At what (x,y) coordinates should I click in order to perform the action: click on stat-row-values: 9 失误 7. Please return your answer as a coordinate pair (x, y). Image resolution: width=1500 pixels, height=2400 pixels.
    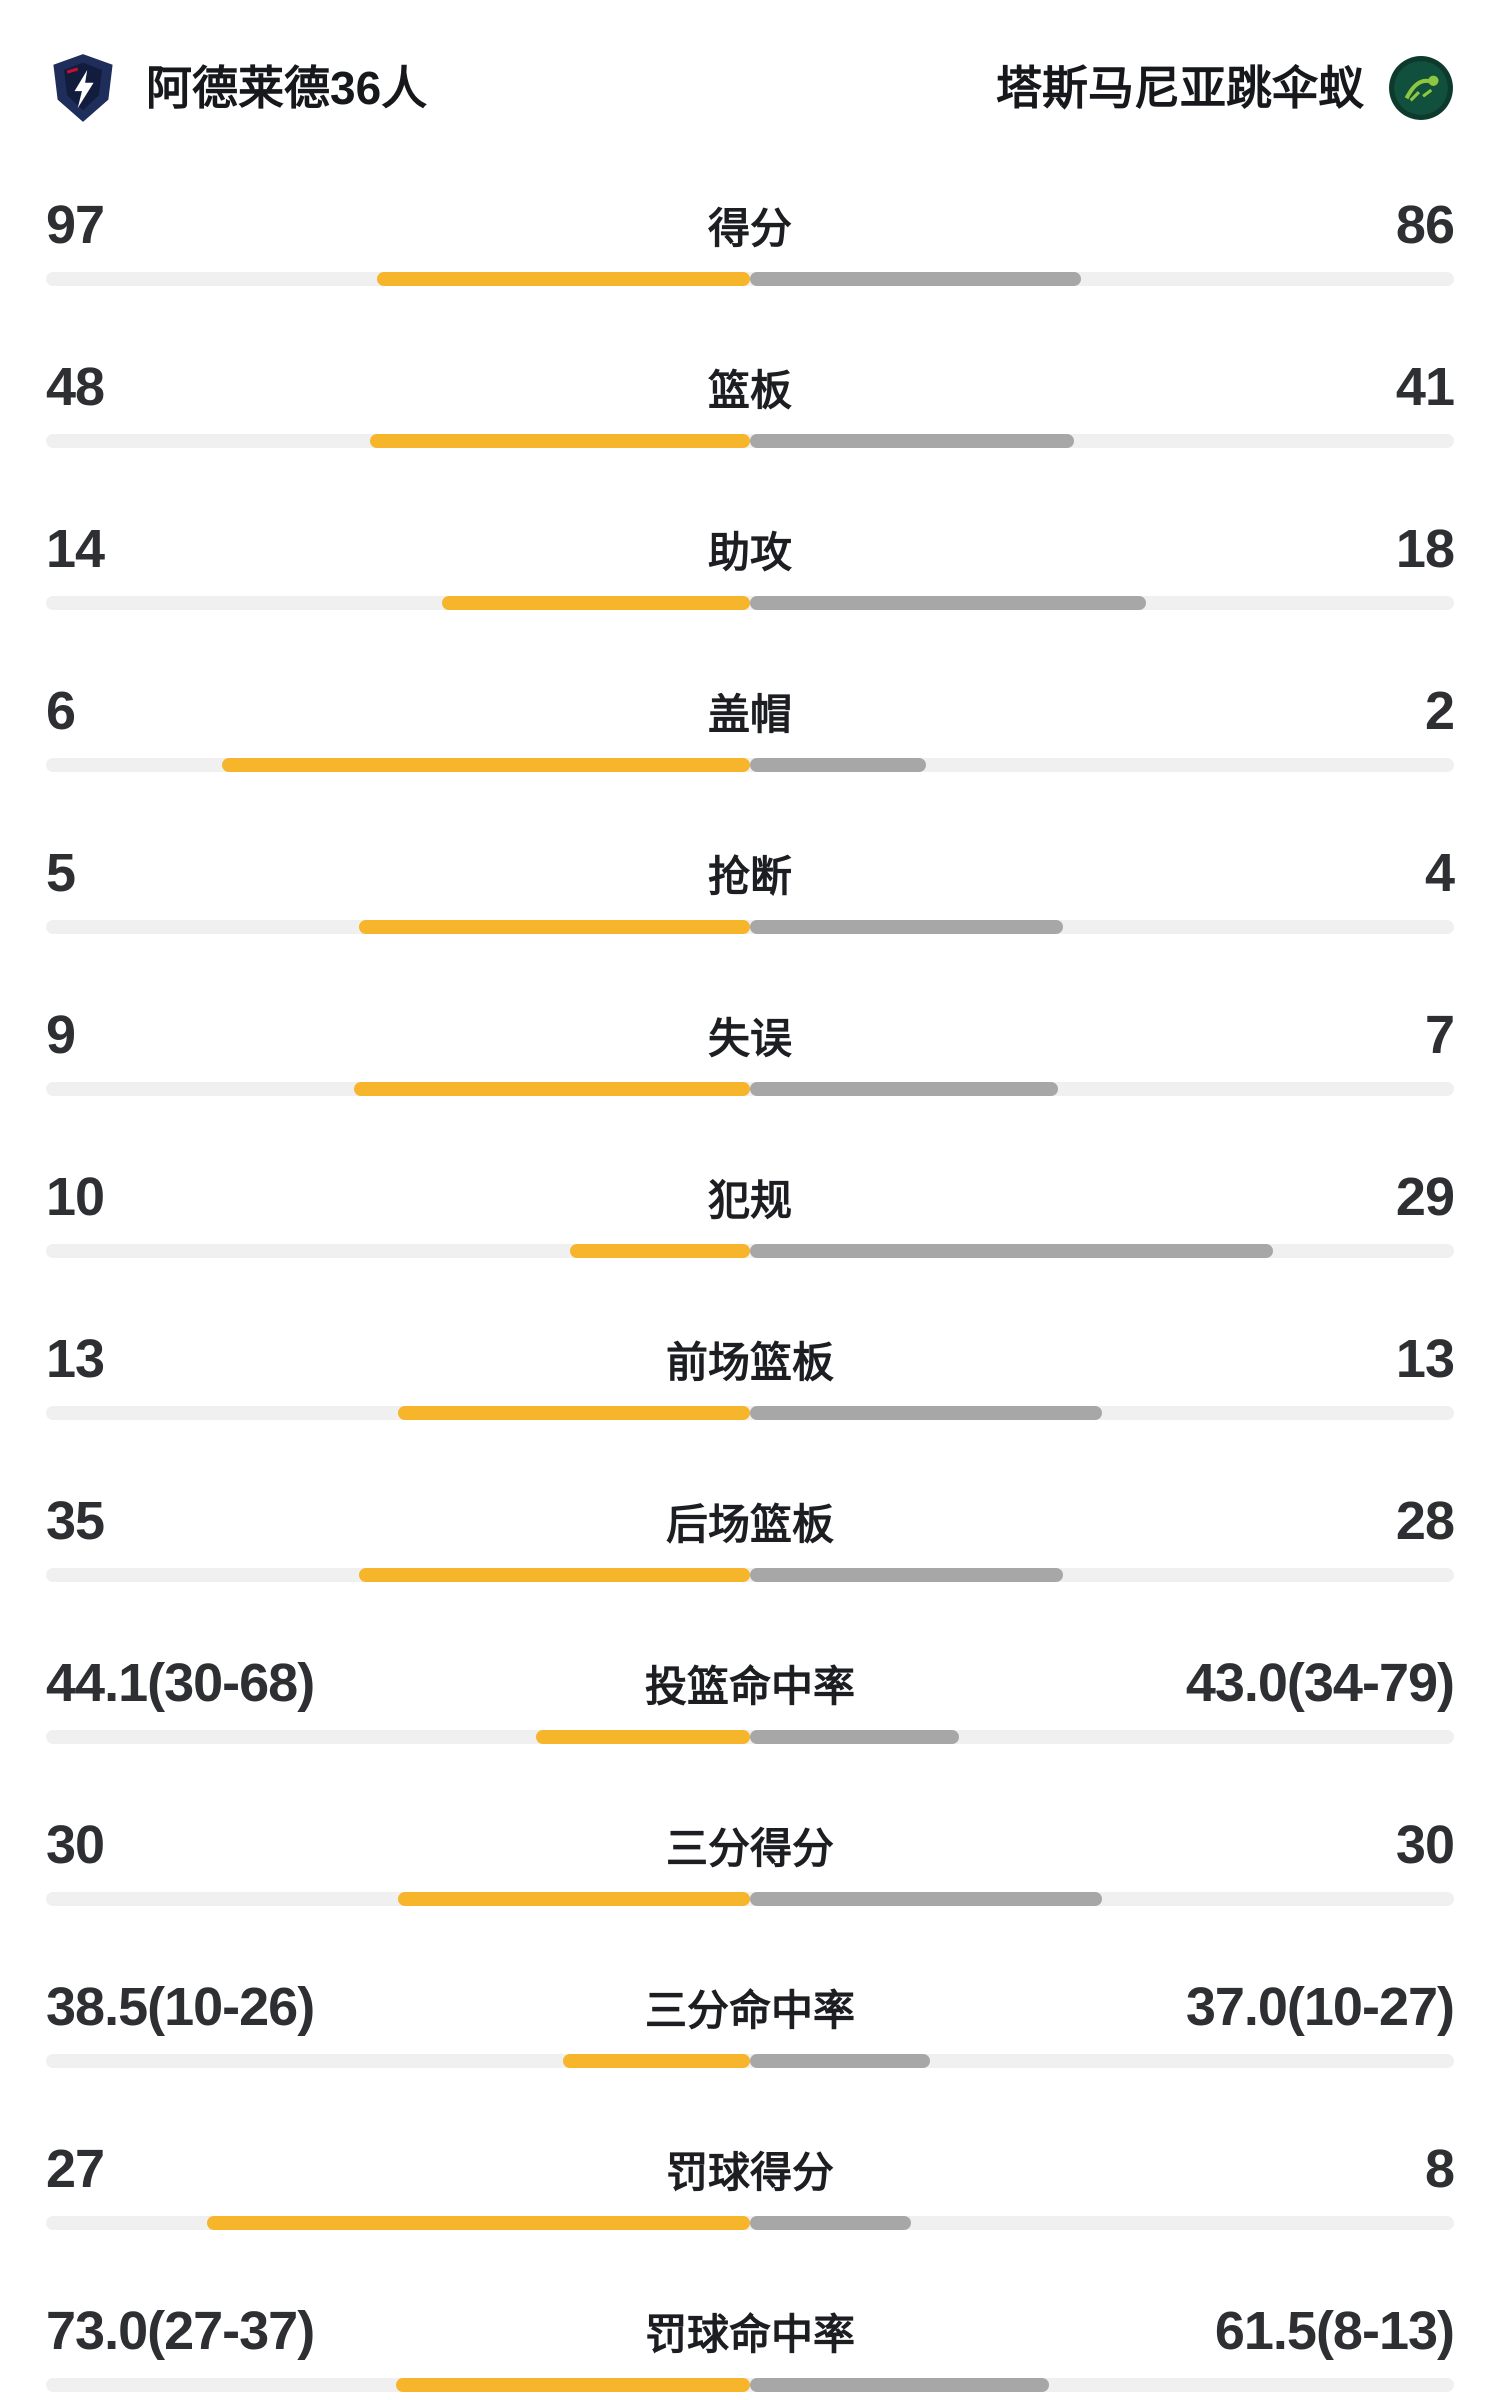
    Looking at the image, I should click on (750, 1019).